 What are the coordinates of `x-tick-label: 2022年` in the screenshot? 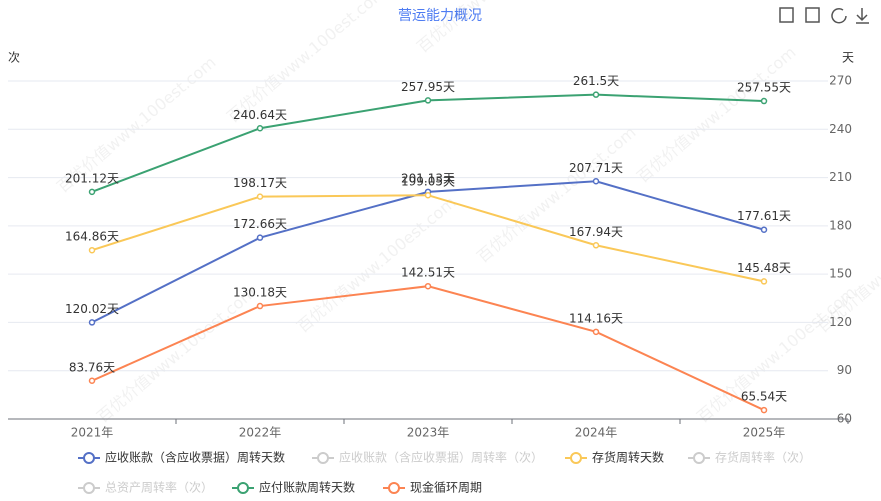 It's located at (260, 433).